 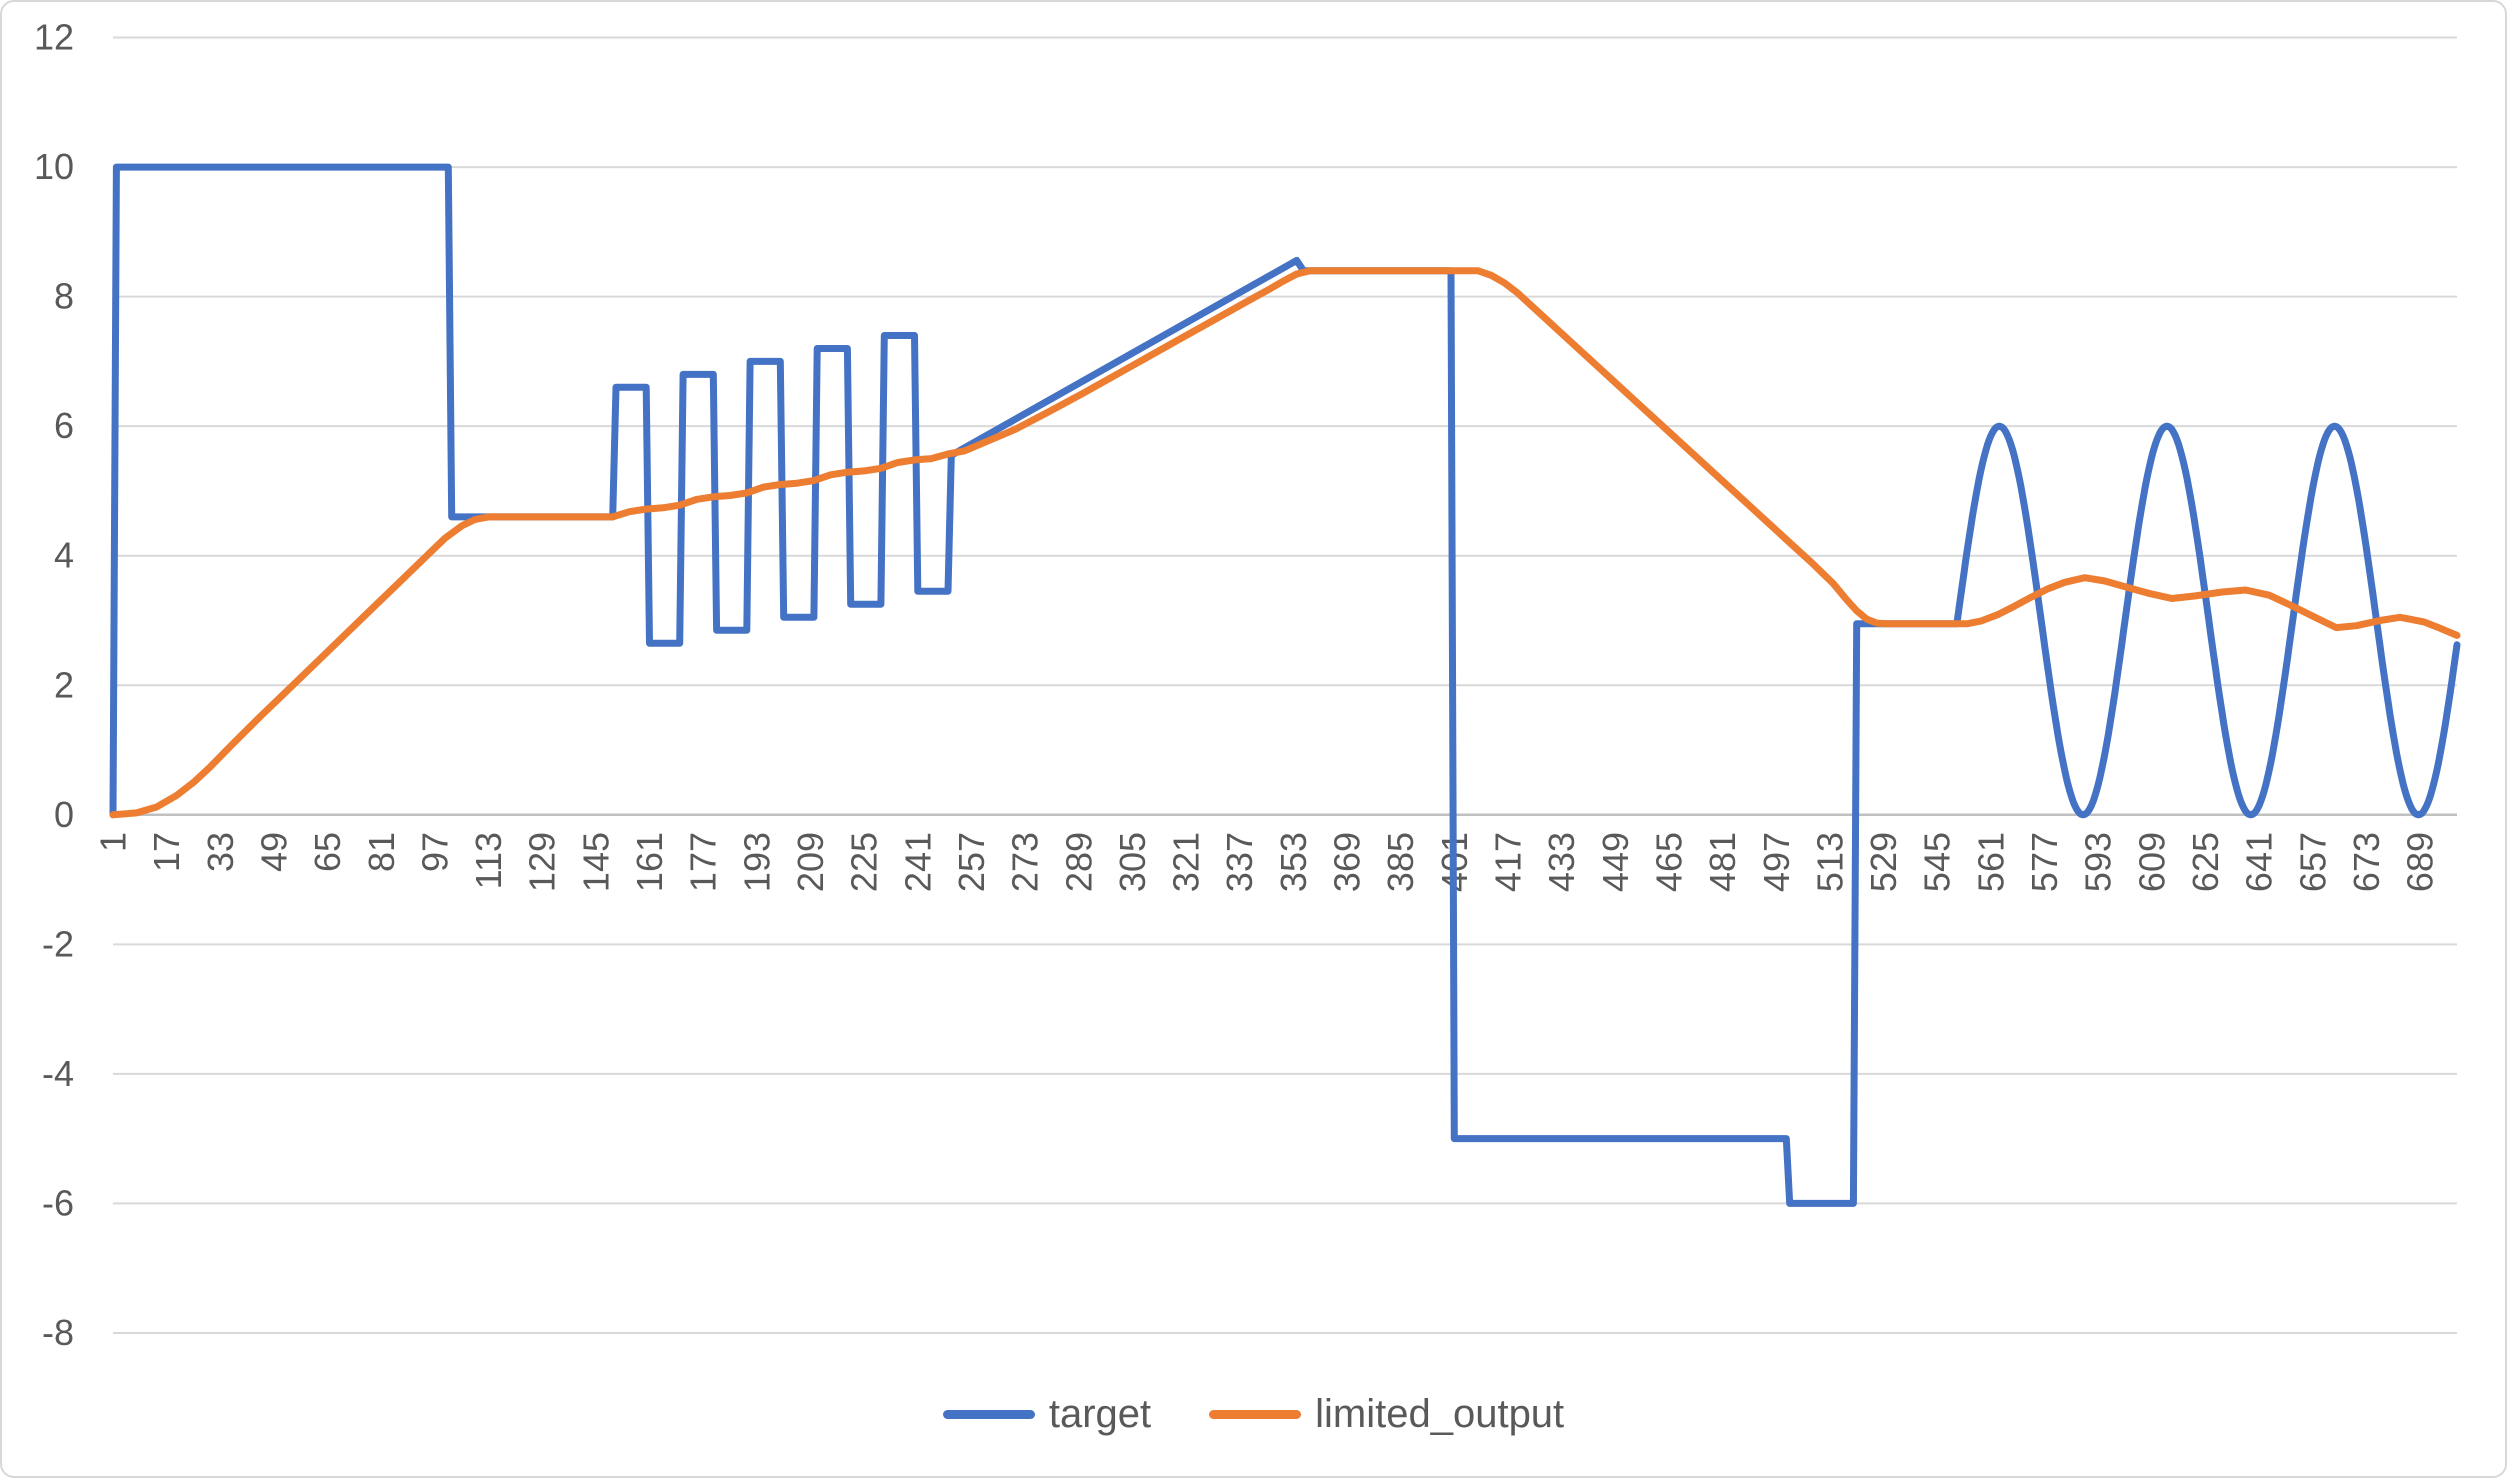 I want to click on chart-legend: target limited_output, so click(x=1253, y=1414).